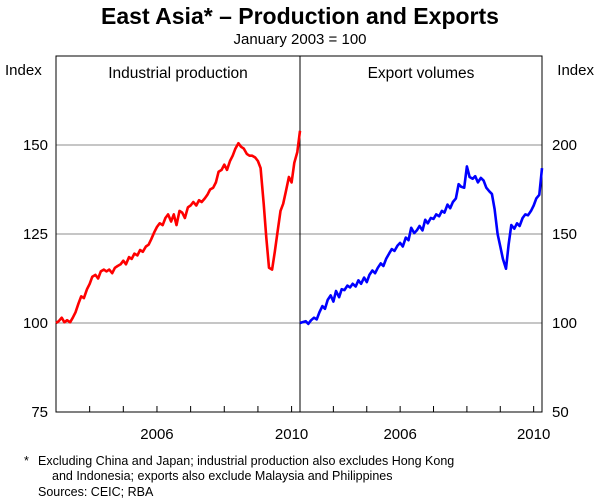  Describe the element at coordinates (345, 434) in the screenshot. I see `x-tick-labels: 2006 2010 2006 2010` at that location.